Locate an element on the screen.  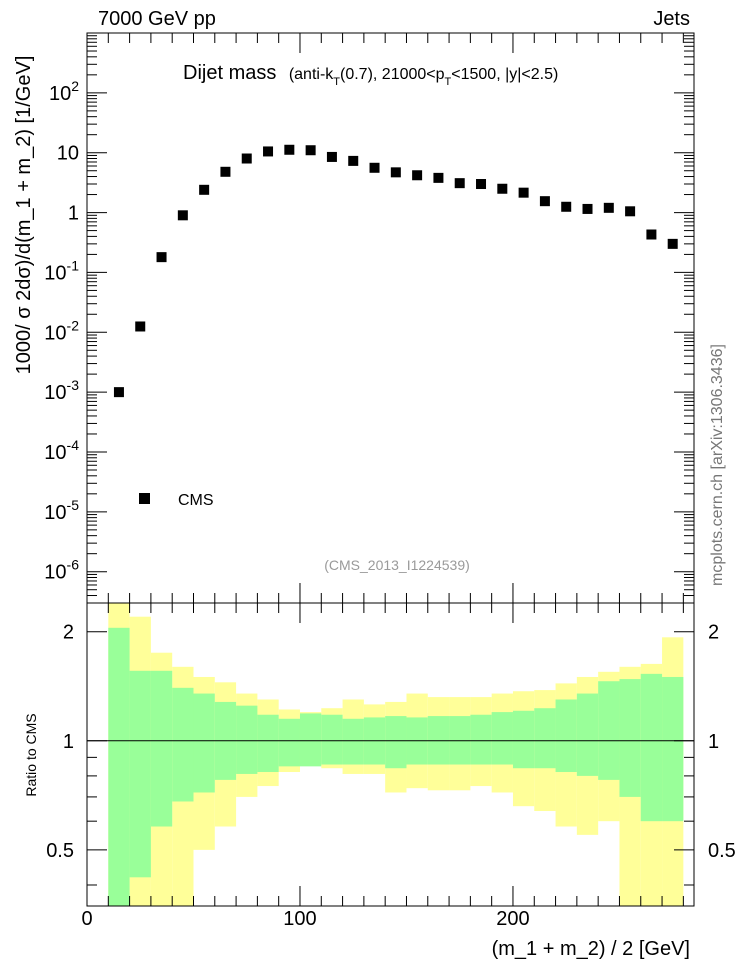
legend-marker-cms is located at coordinates (144, 498).